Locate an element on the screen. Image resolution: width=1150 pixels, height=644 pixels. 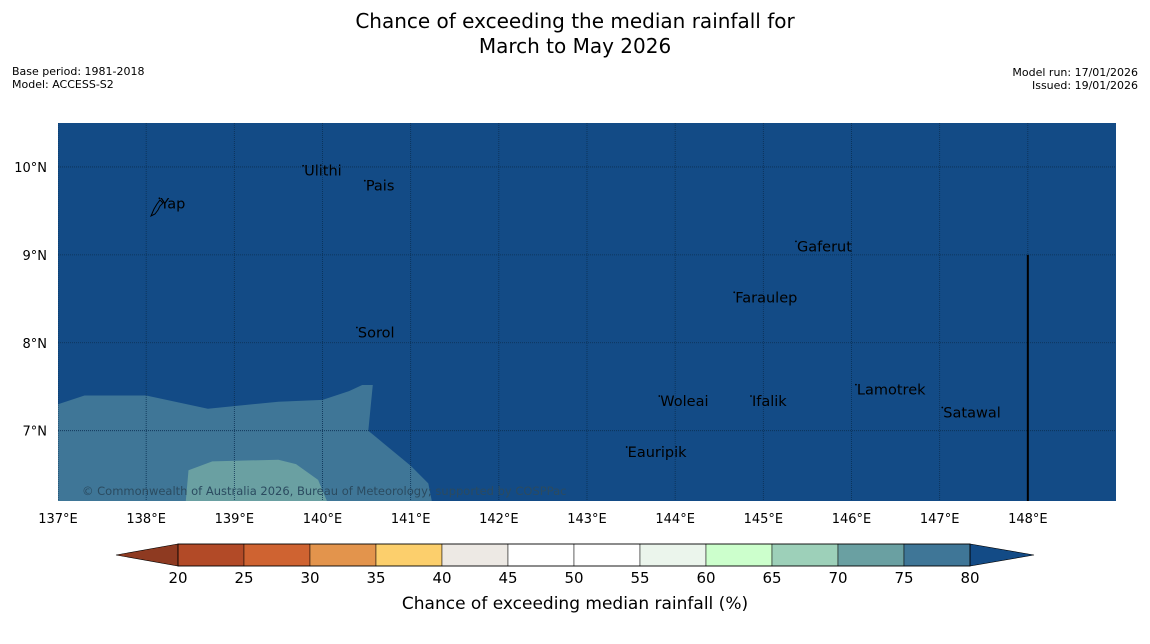
lat-tick-label: 7°N is located at coordinates (35, 432).